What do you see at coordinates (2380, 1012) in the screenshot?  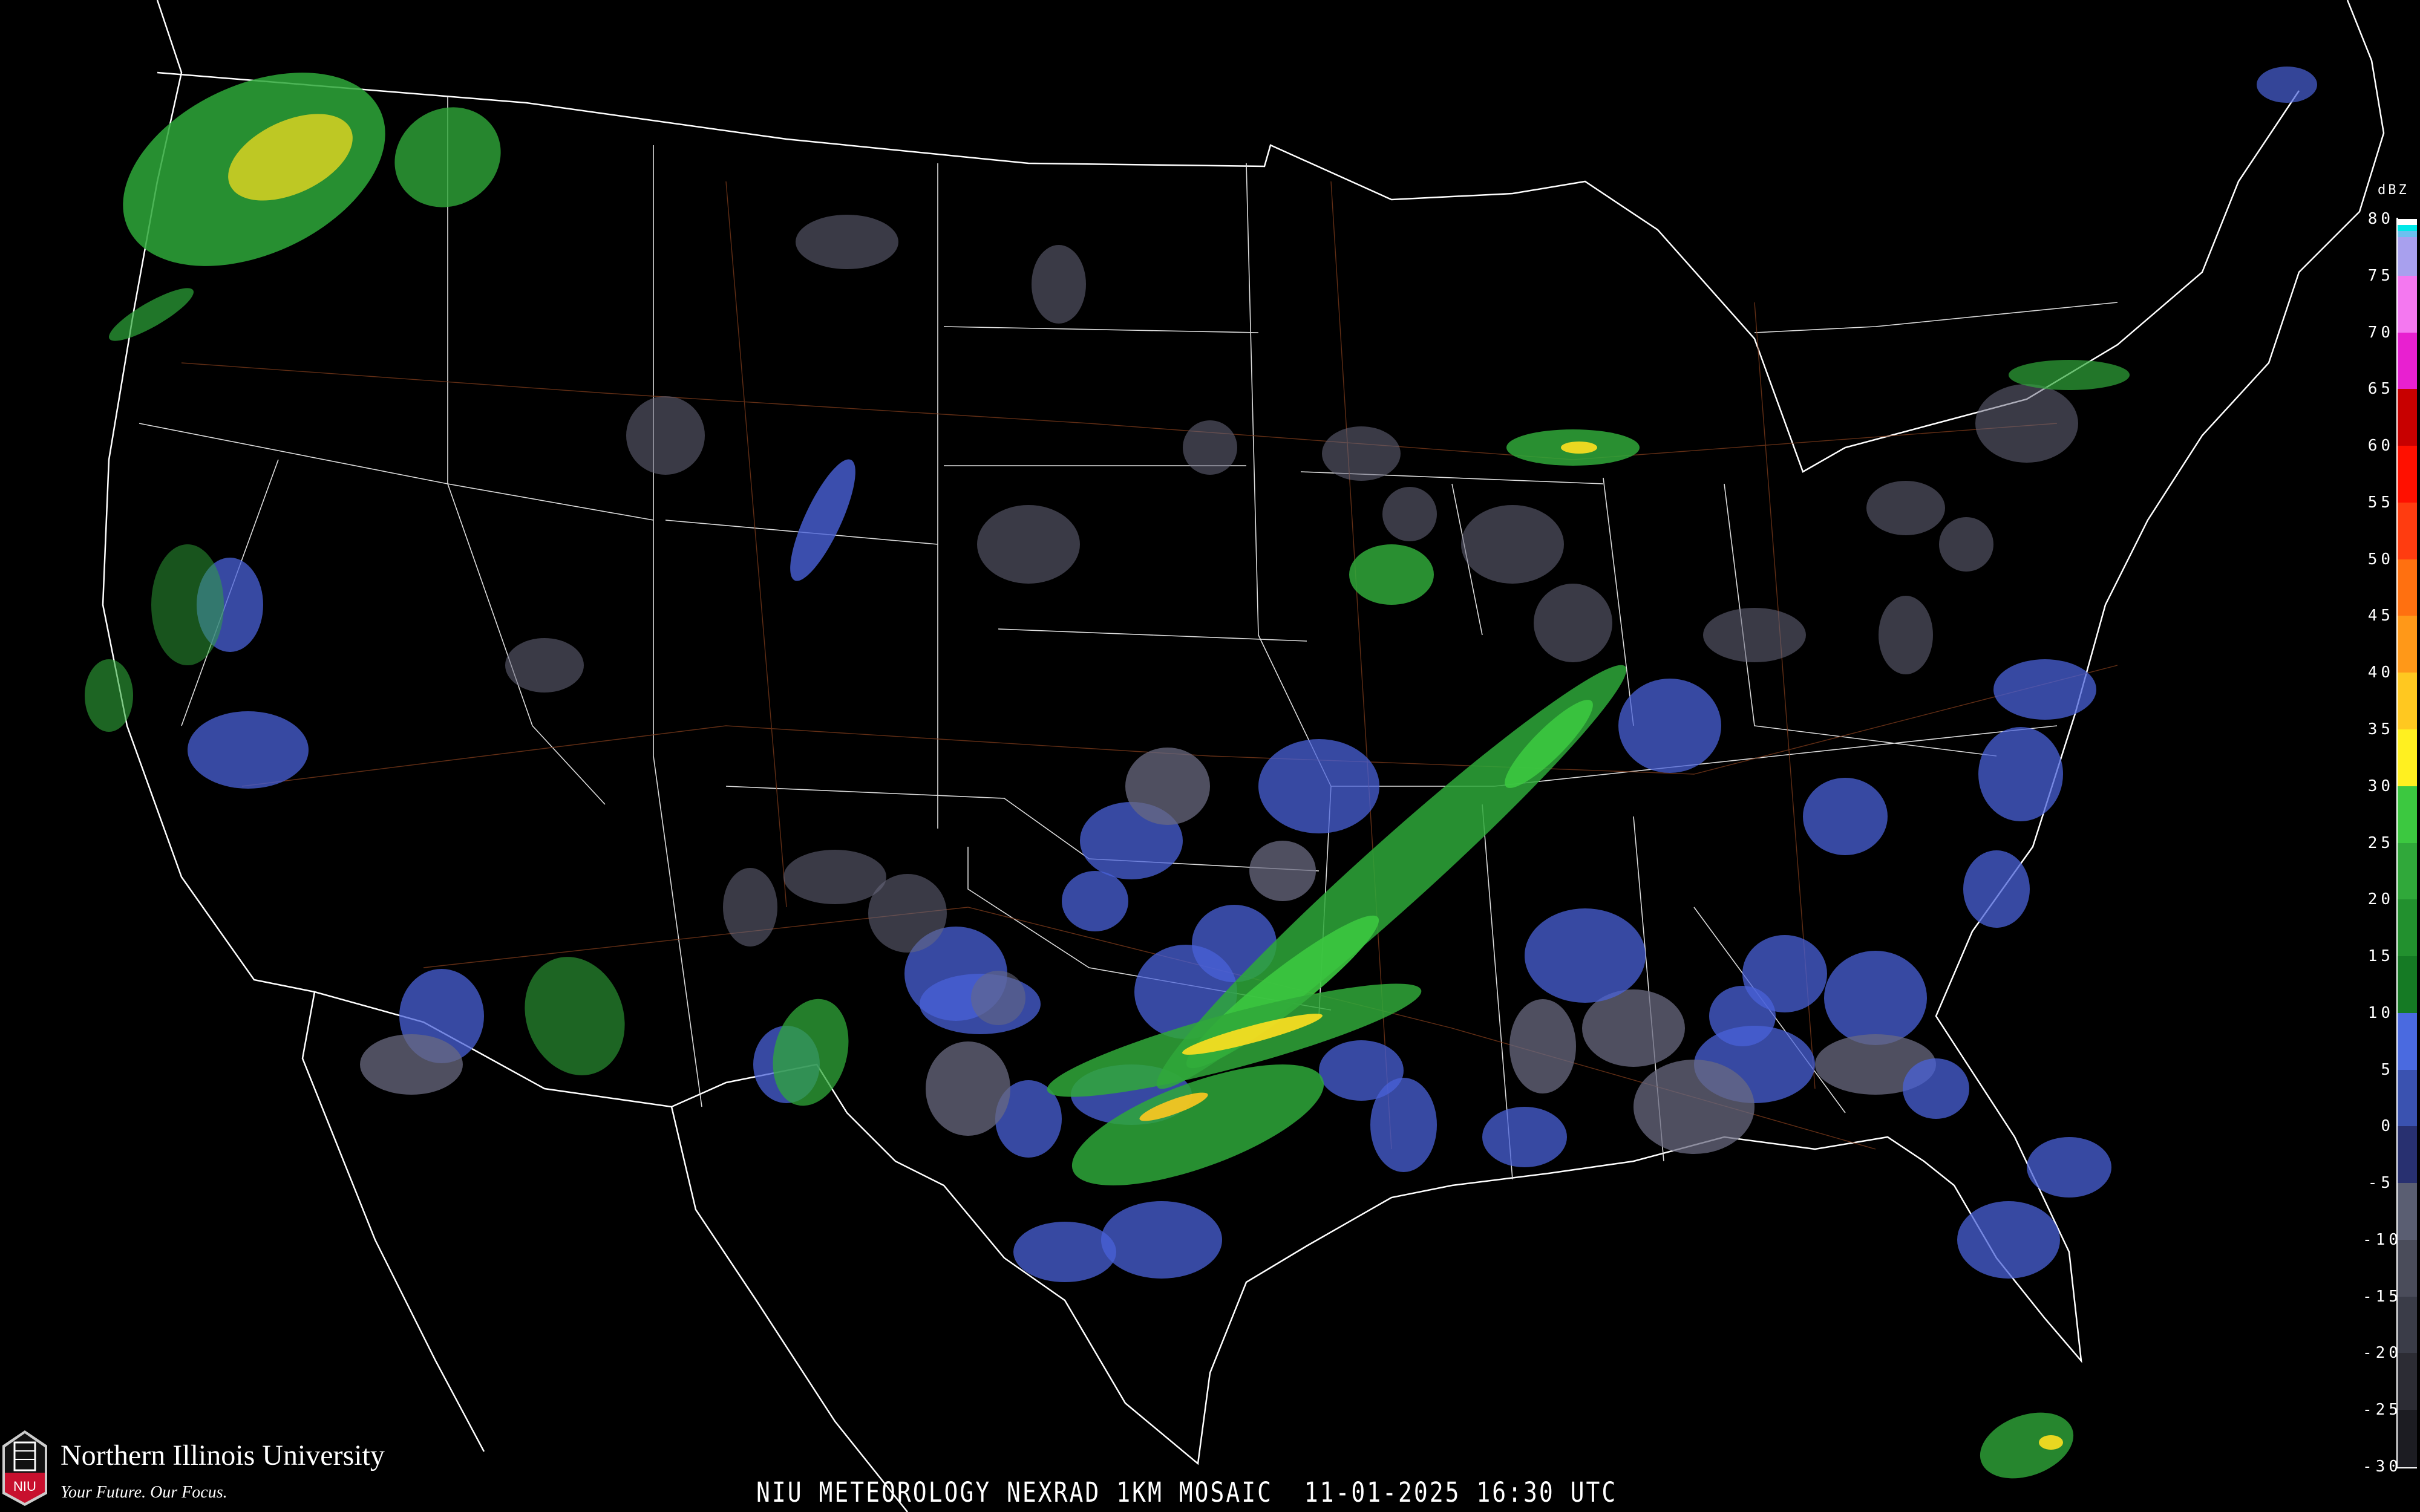 I see `legend-tick-label: 10` at bounding box center [2380, 1012].